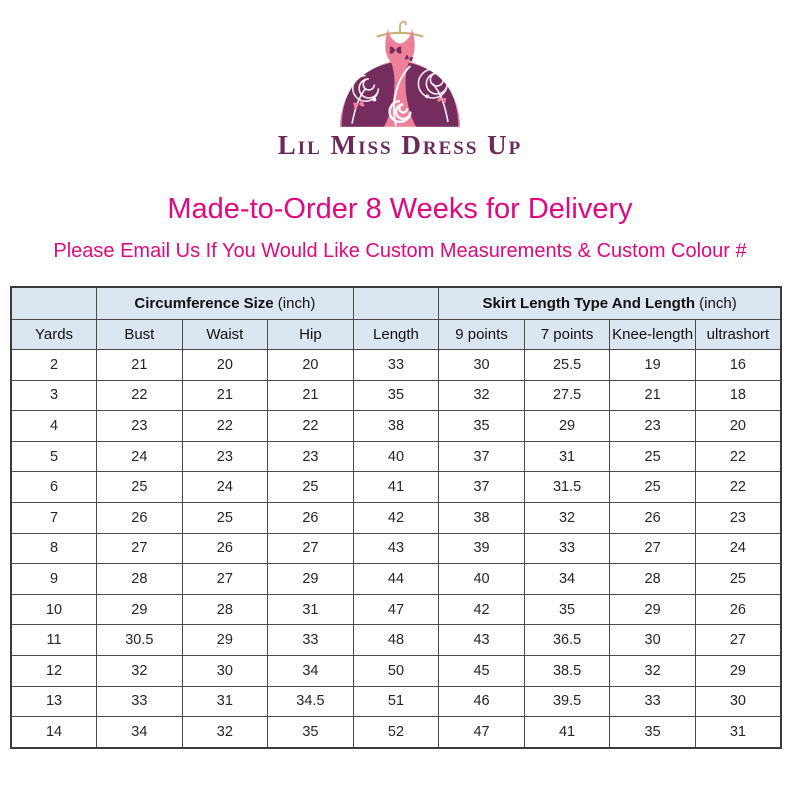  Describe the element at coordinates (54, 517) in the screenshot. I see `table-cell: 7` at that location.